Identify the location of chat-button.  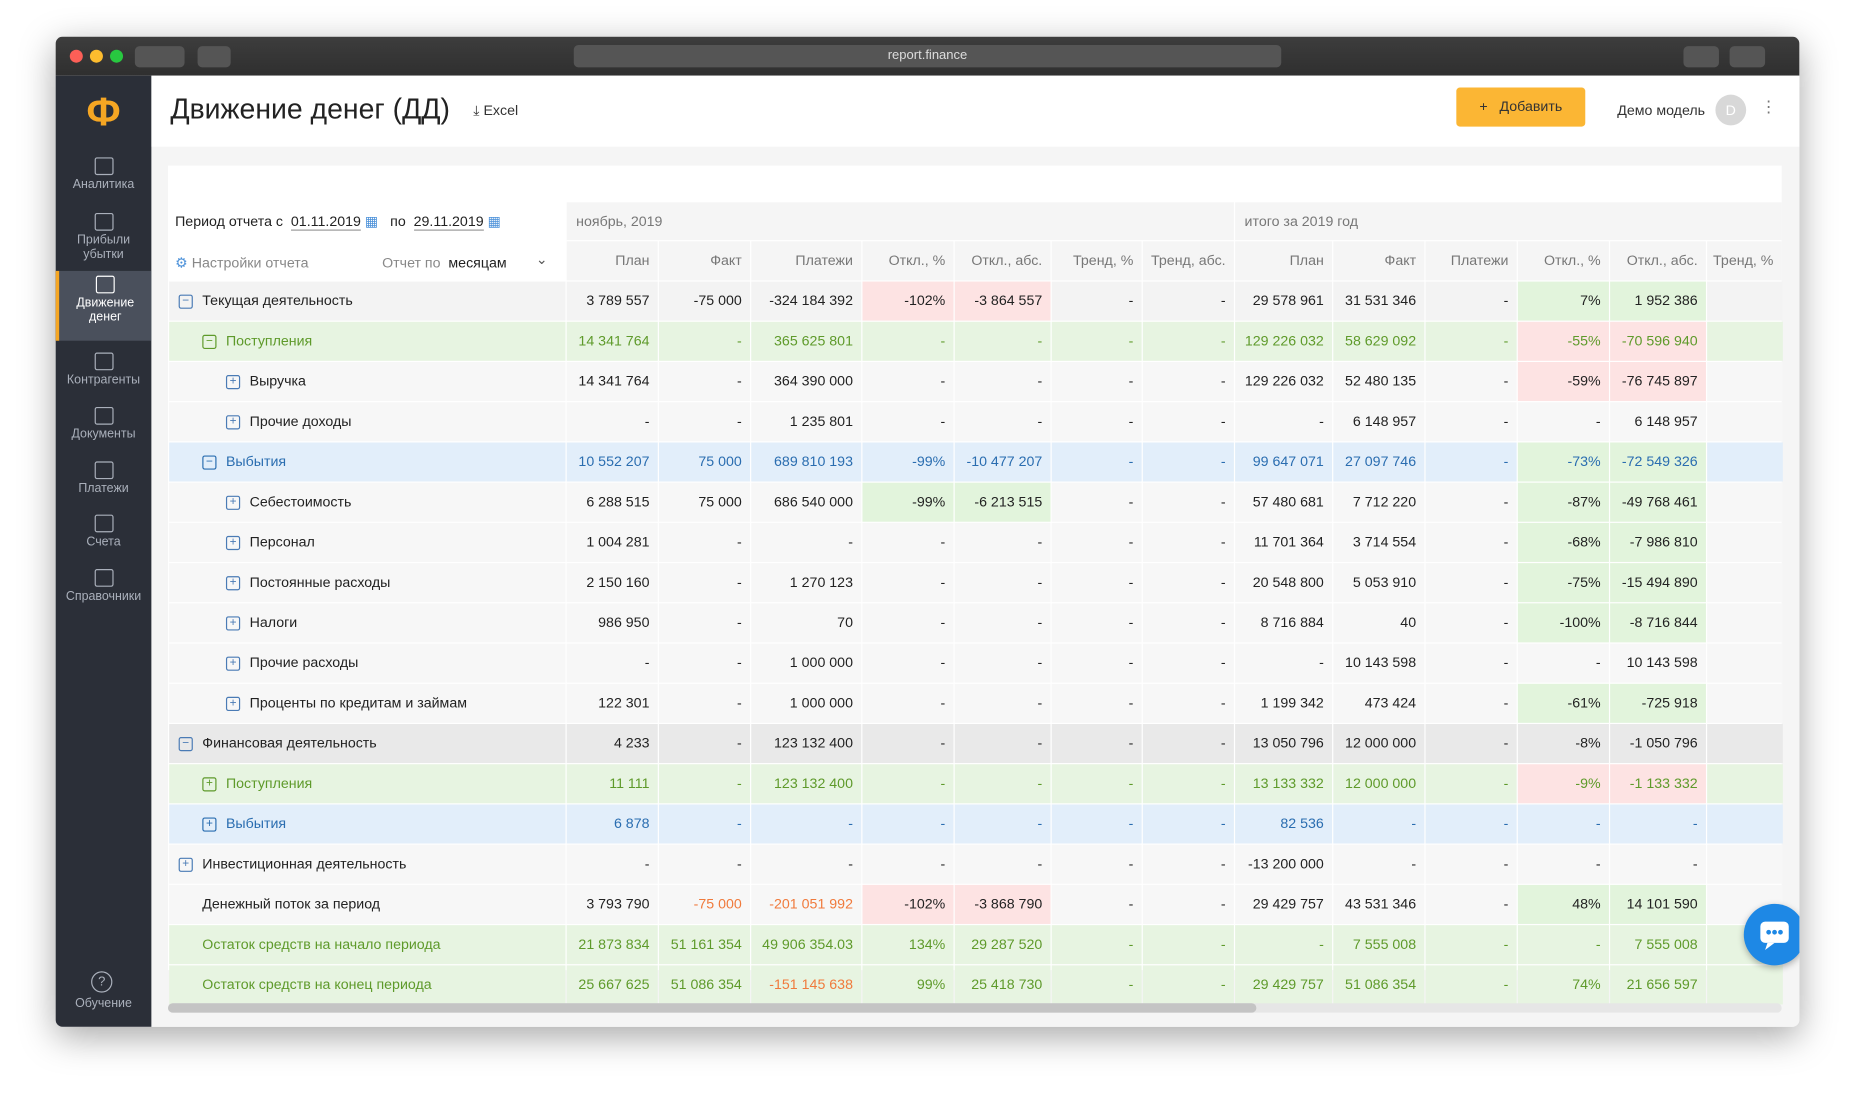
(1771, 934).